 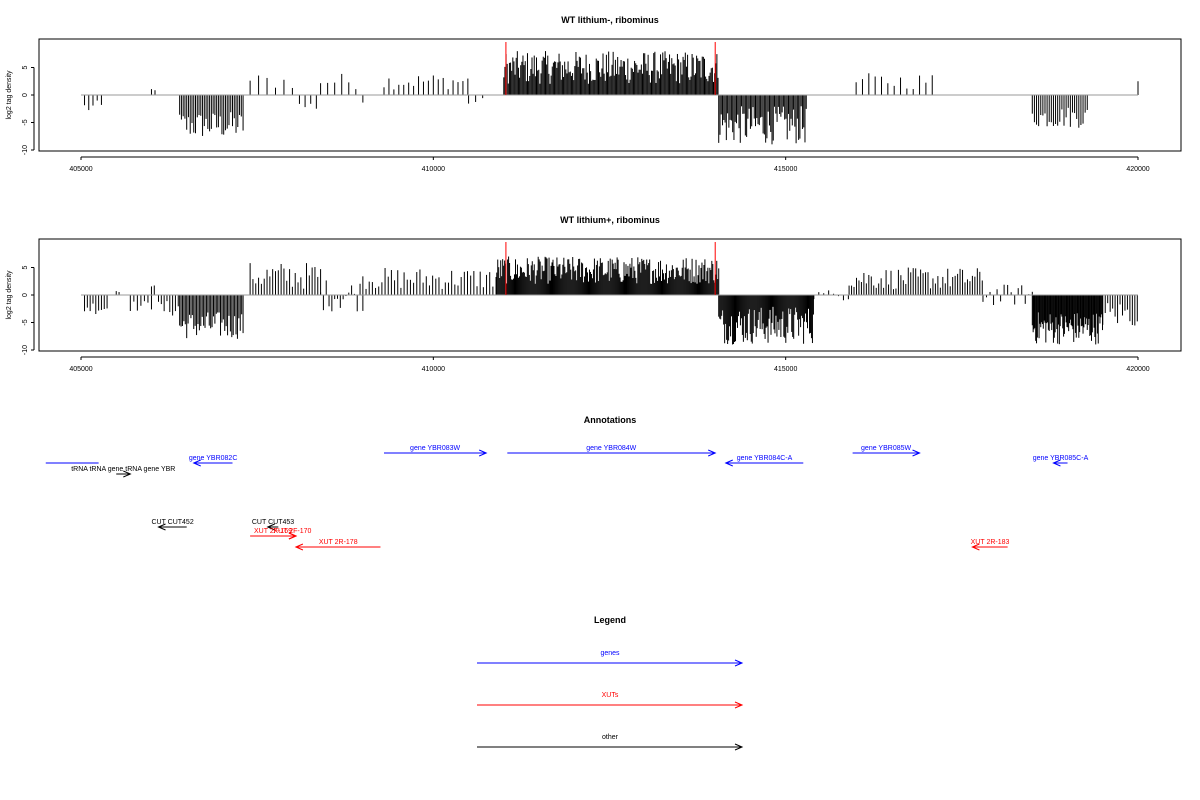 What do you see at coordinates (610, 700) in the screenshot?
I see `legend-items: genes XUTs other` at bounding box center [610, 700].